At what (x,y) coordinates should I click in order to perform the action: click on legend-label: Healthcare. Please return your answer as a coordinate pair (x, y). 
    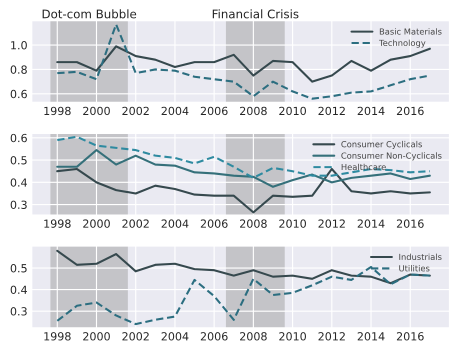
    Looking at the image, I should click on (364, 167).